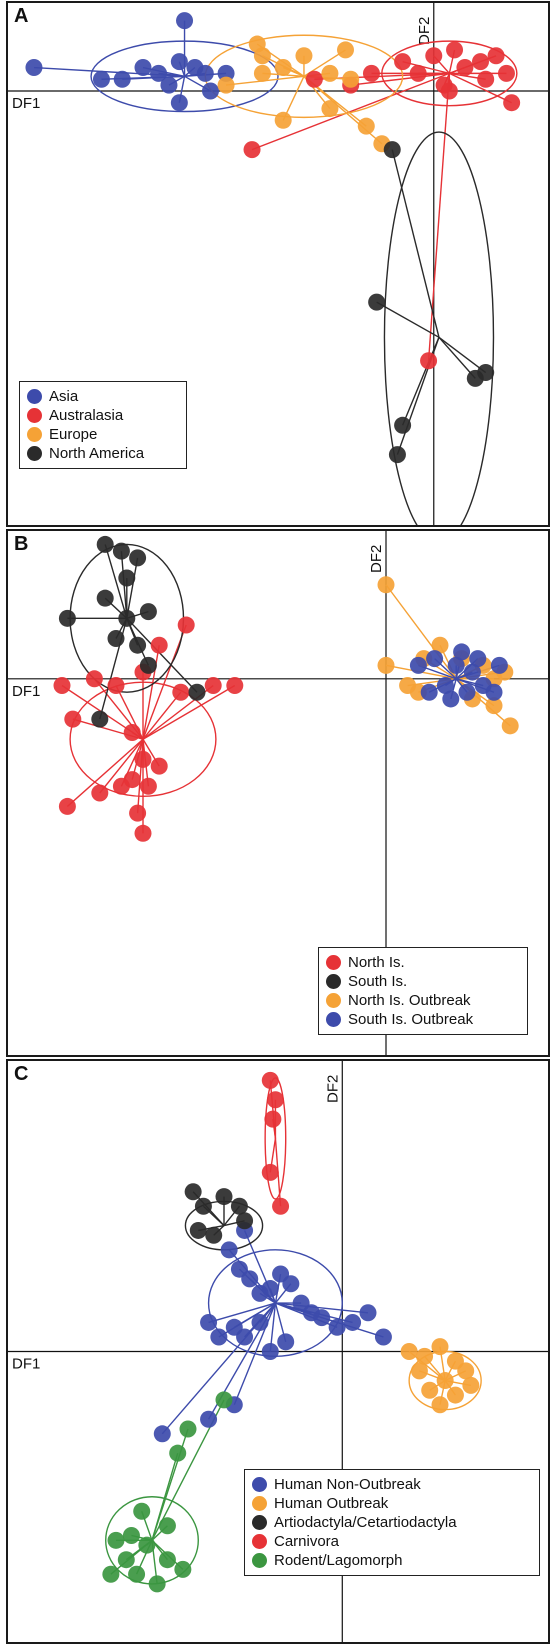 This screenshot has width=550, height=1644. I want to click on legend-item: Australasia, so click(103, 415).